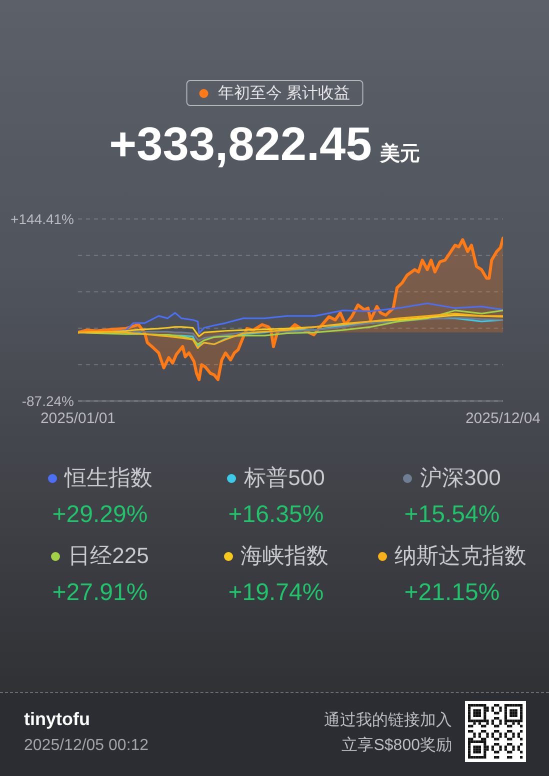 This screenshot has height=776, width=549. What do you see at coordinates (452, 592) in the screenshot?
I see `text: +21.15%` at bounding box center [452, 592].